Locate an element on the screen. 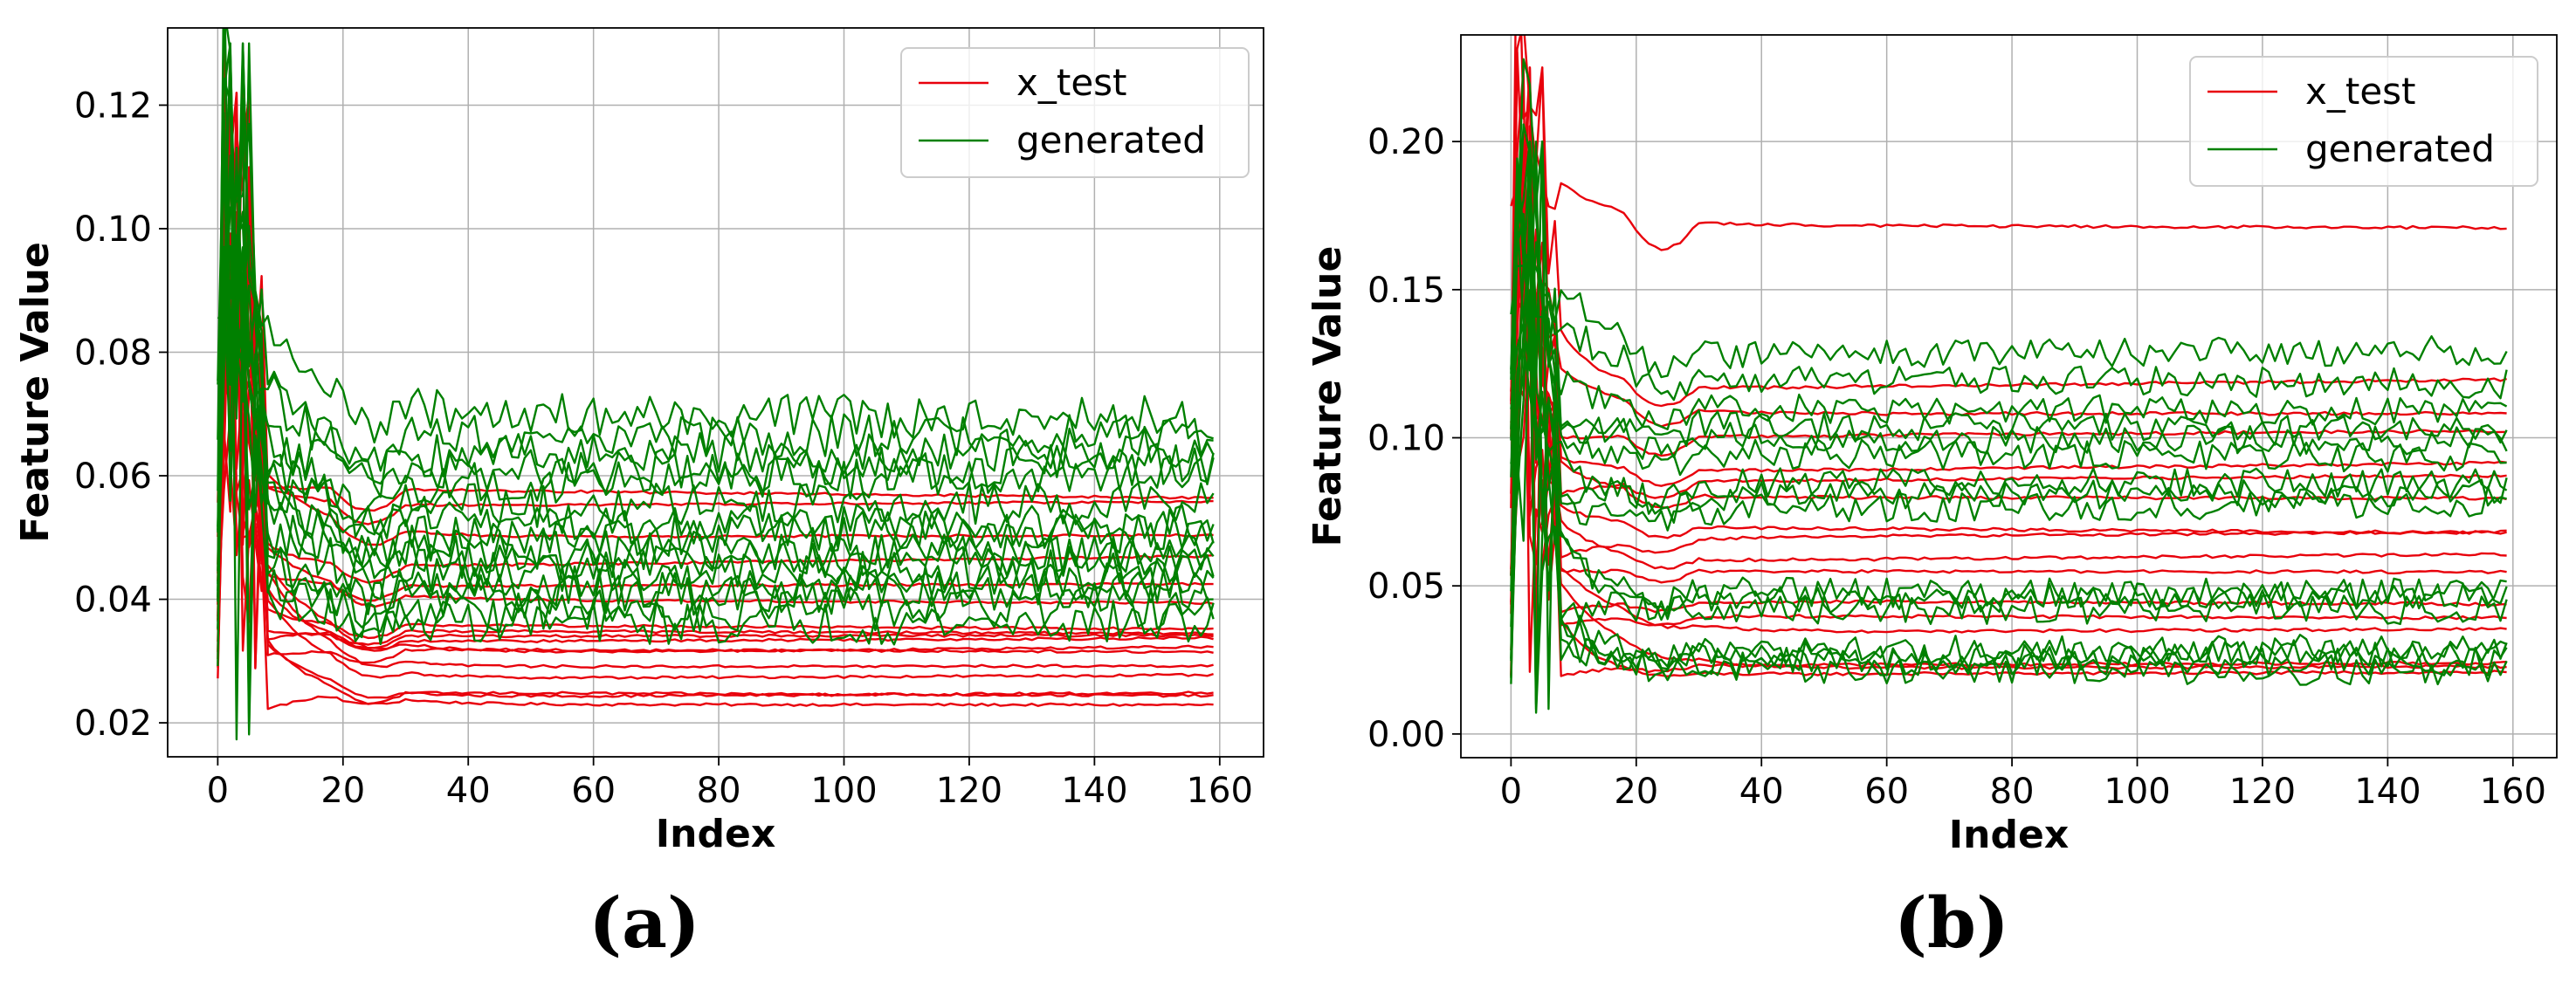 The height and width of the screenshot is (982, 2576). panel-caption: (a) is located at coordinates (644, 923).